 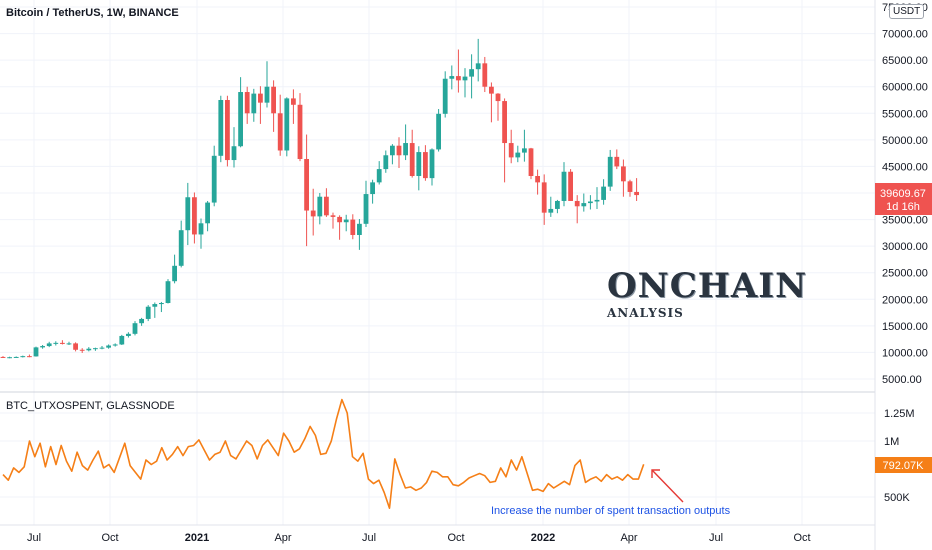 What do you see at coordinates (899, 414) in the screenshot?
I see `indicator-tick-label: 1.25M` at bounding box center [899, 414].